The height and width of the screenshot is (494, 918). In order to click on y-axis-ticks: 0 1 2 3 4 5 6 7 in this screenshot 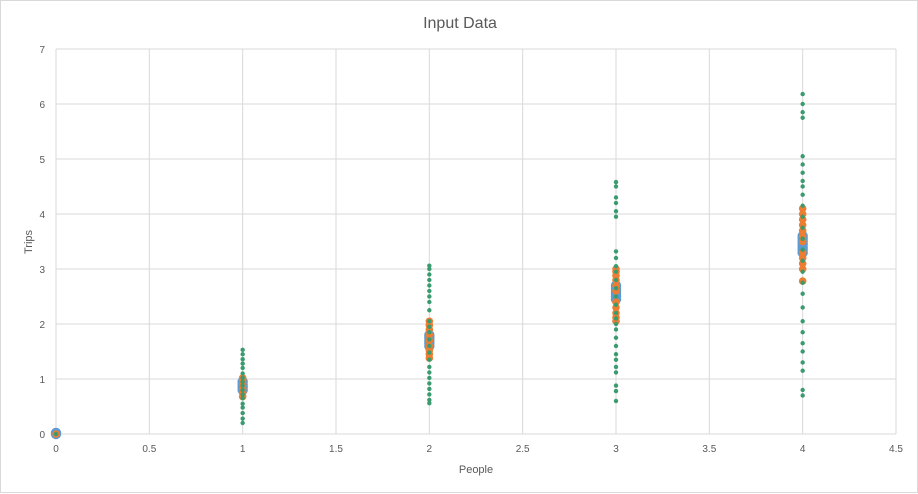, I will do `click(42, 243)`.